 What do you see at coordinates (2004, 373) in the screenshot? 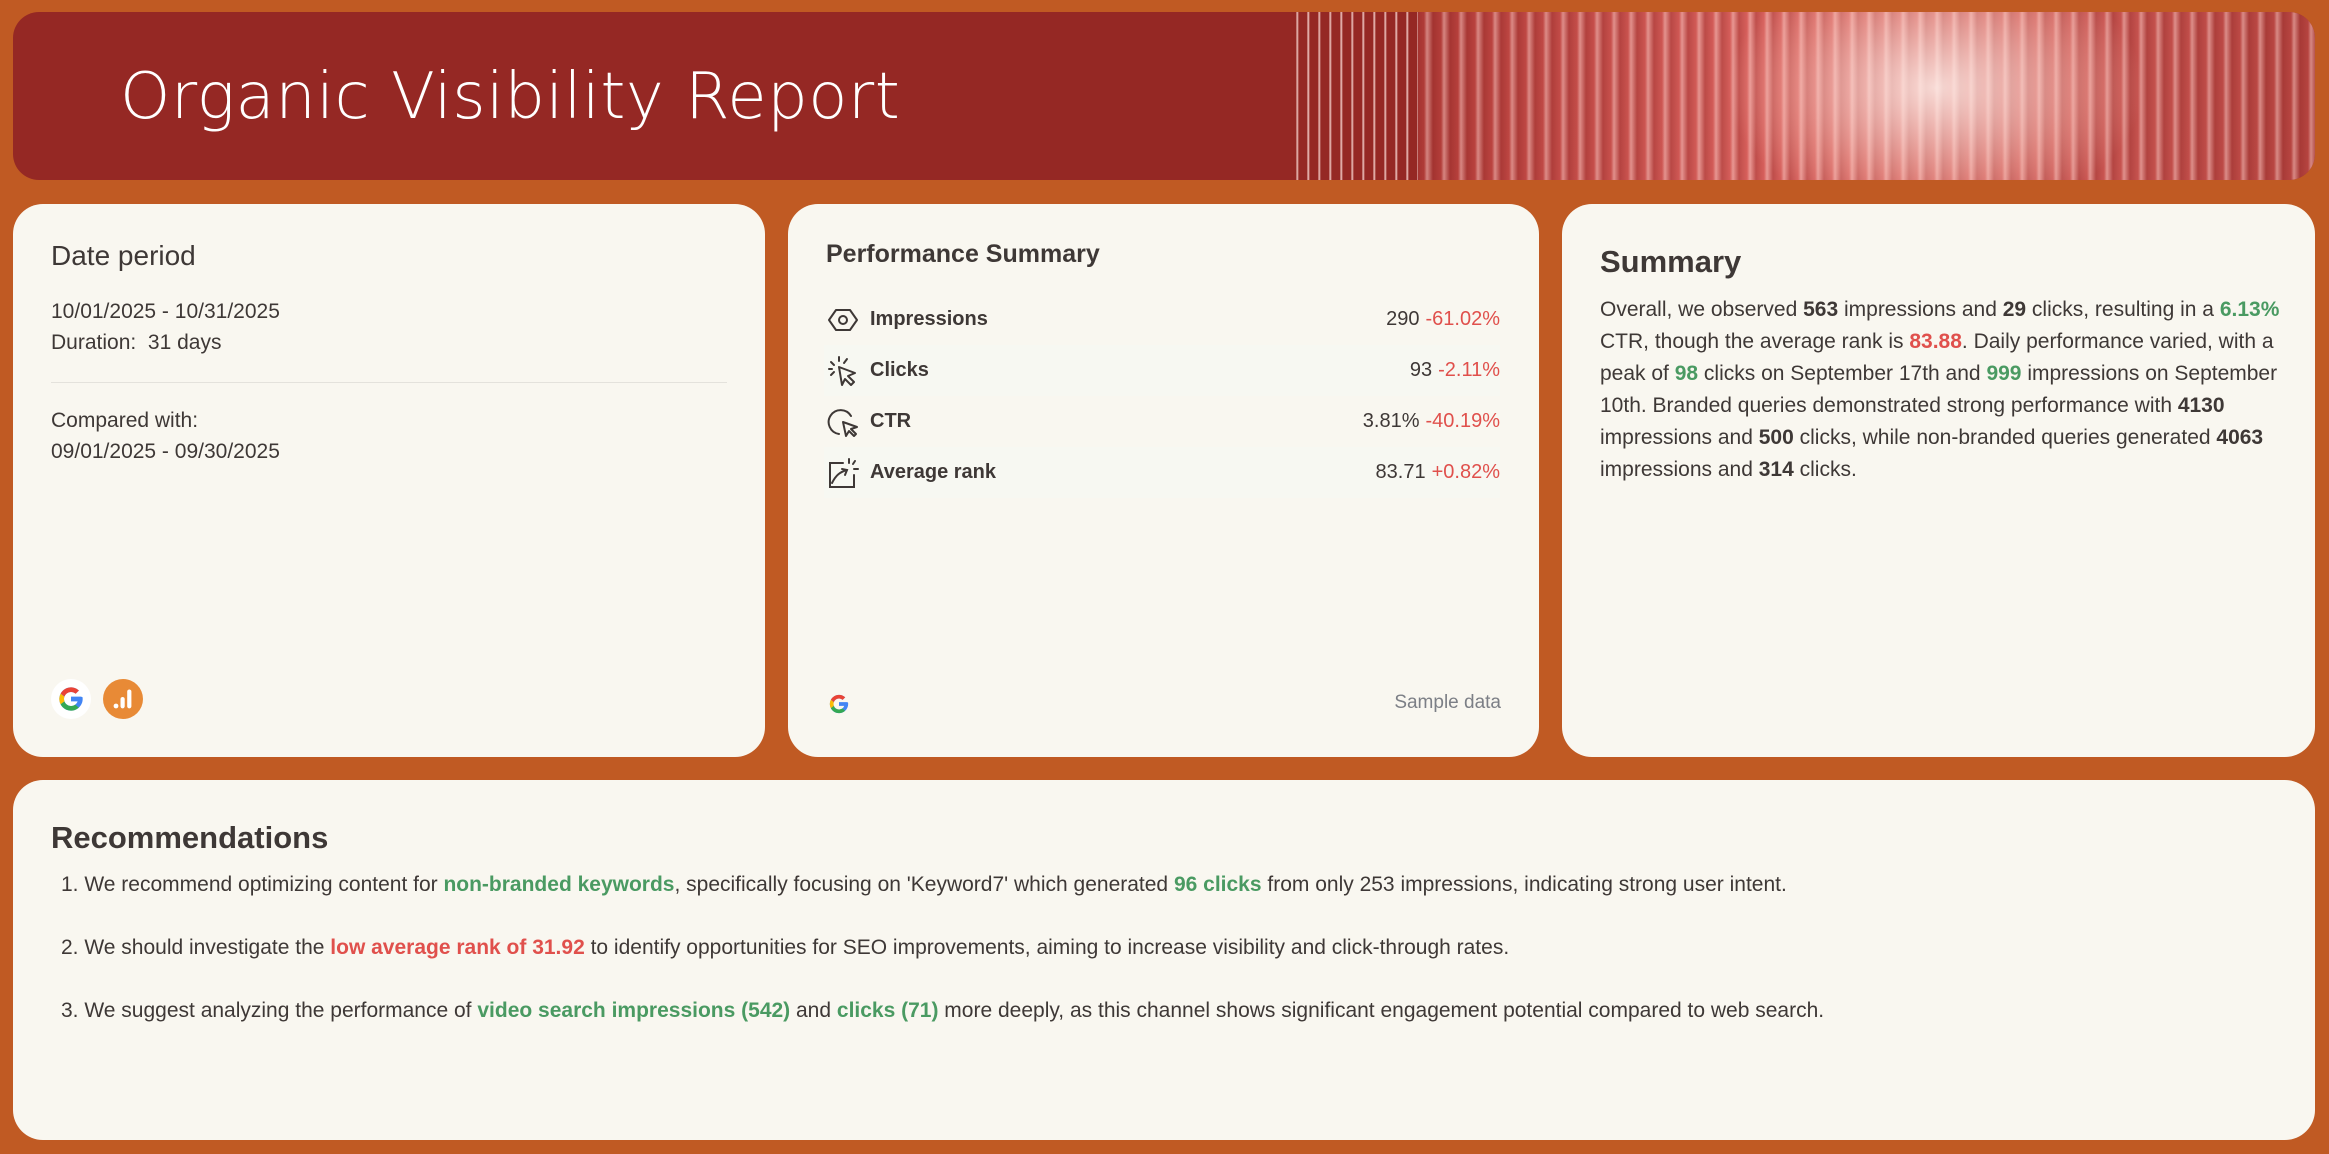
I see `highlighted-text: 999` at bounding box center [2004, 373].